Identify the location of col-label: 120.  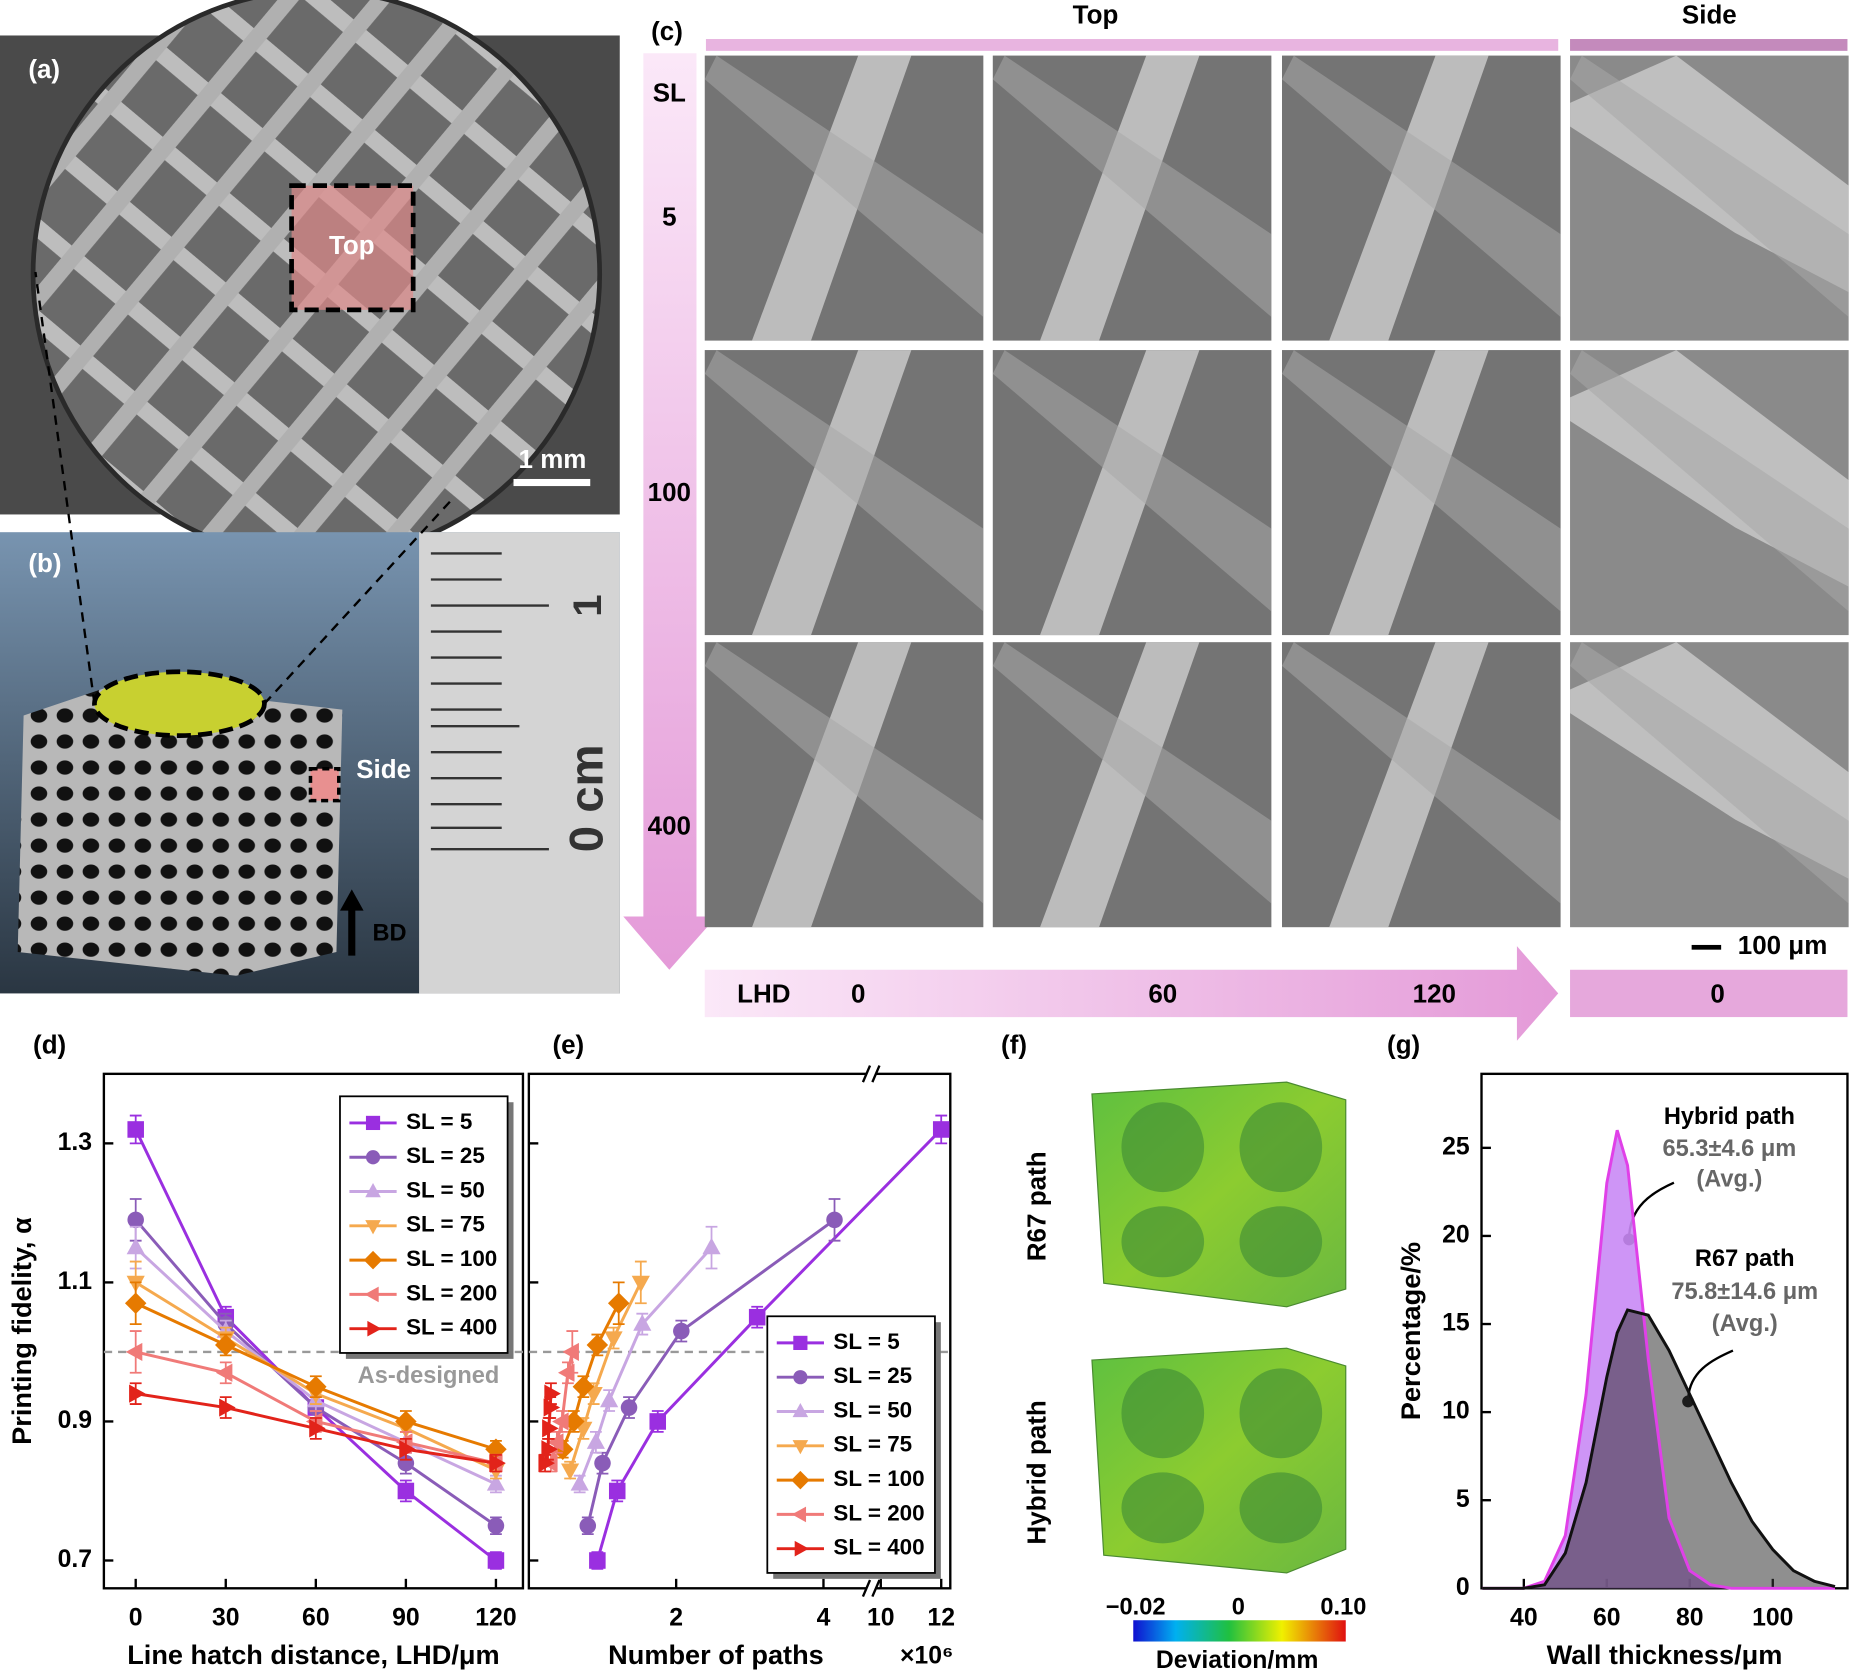
(1434, 994).